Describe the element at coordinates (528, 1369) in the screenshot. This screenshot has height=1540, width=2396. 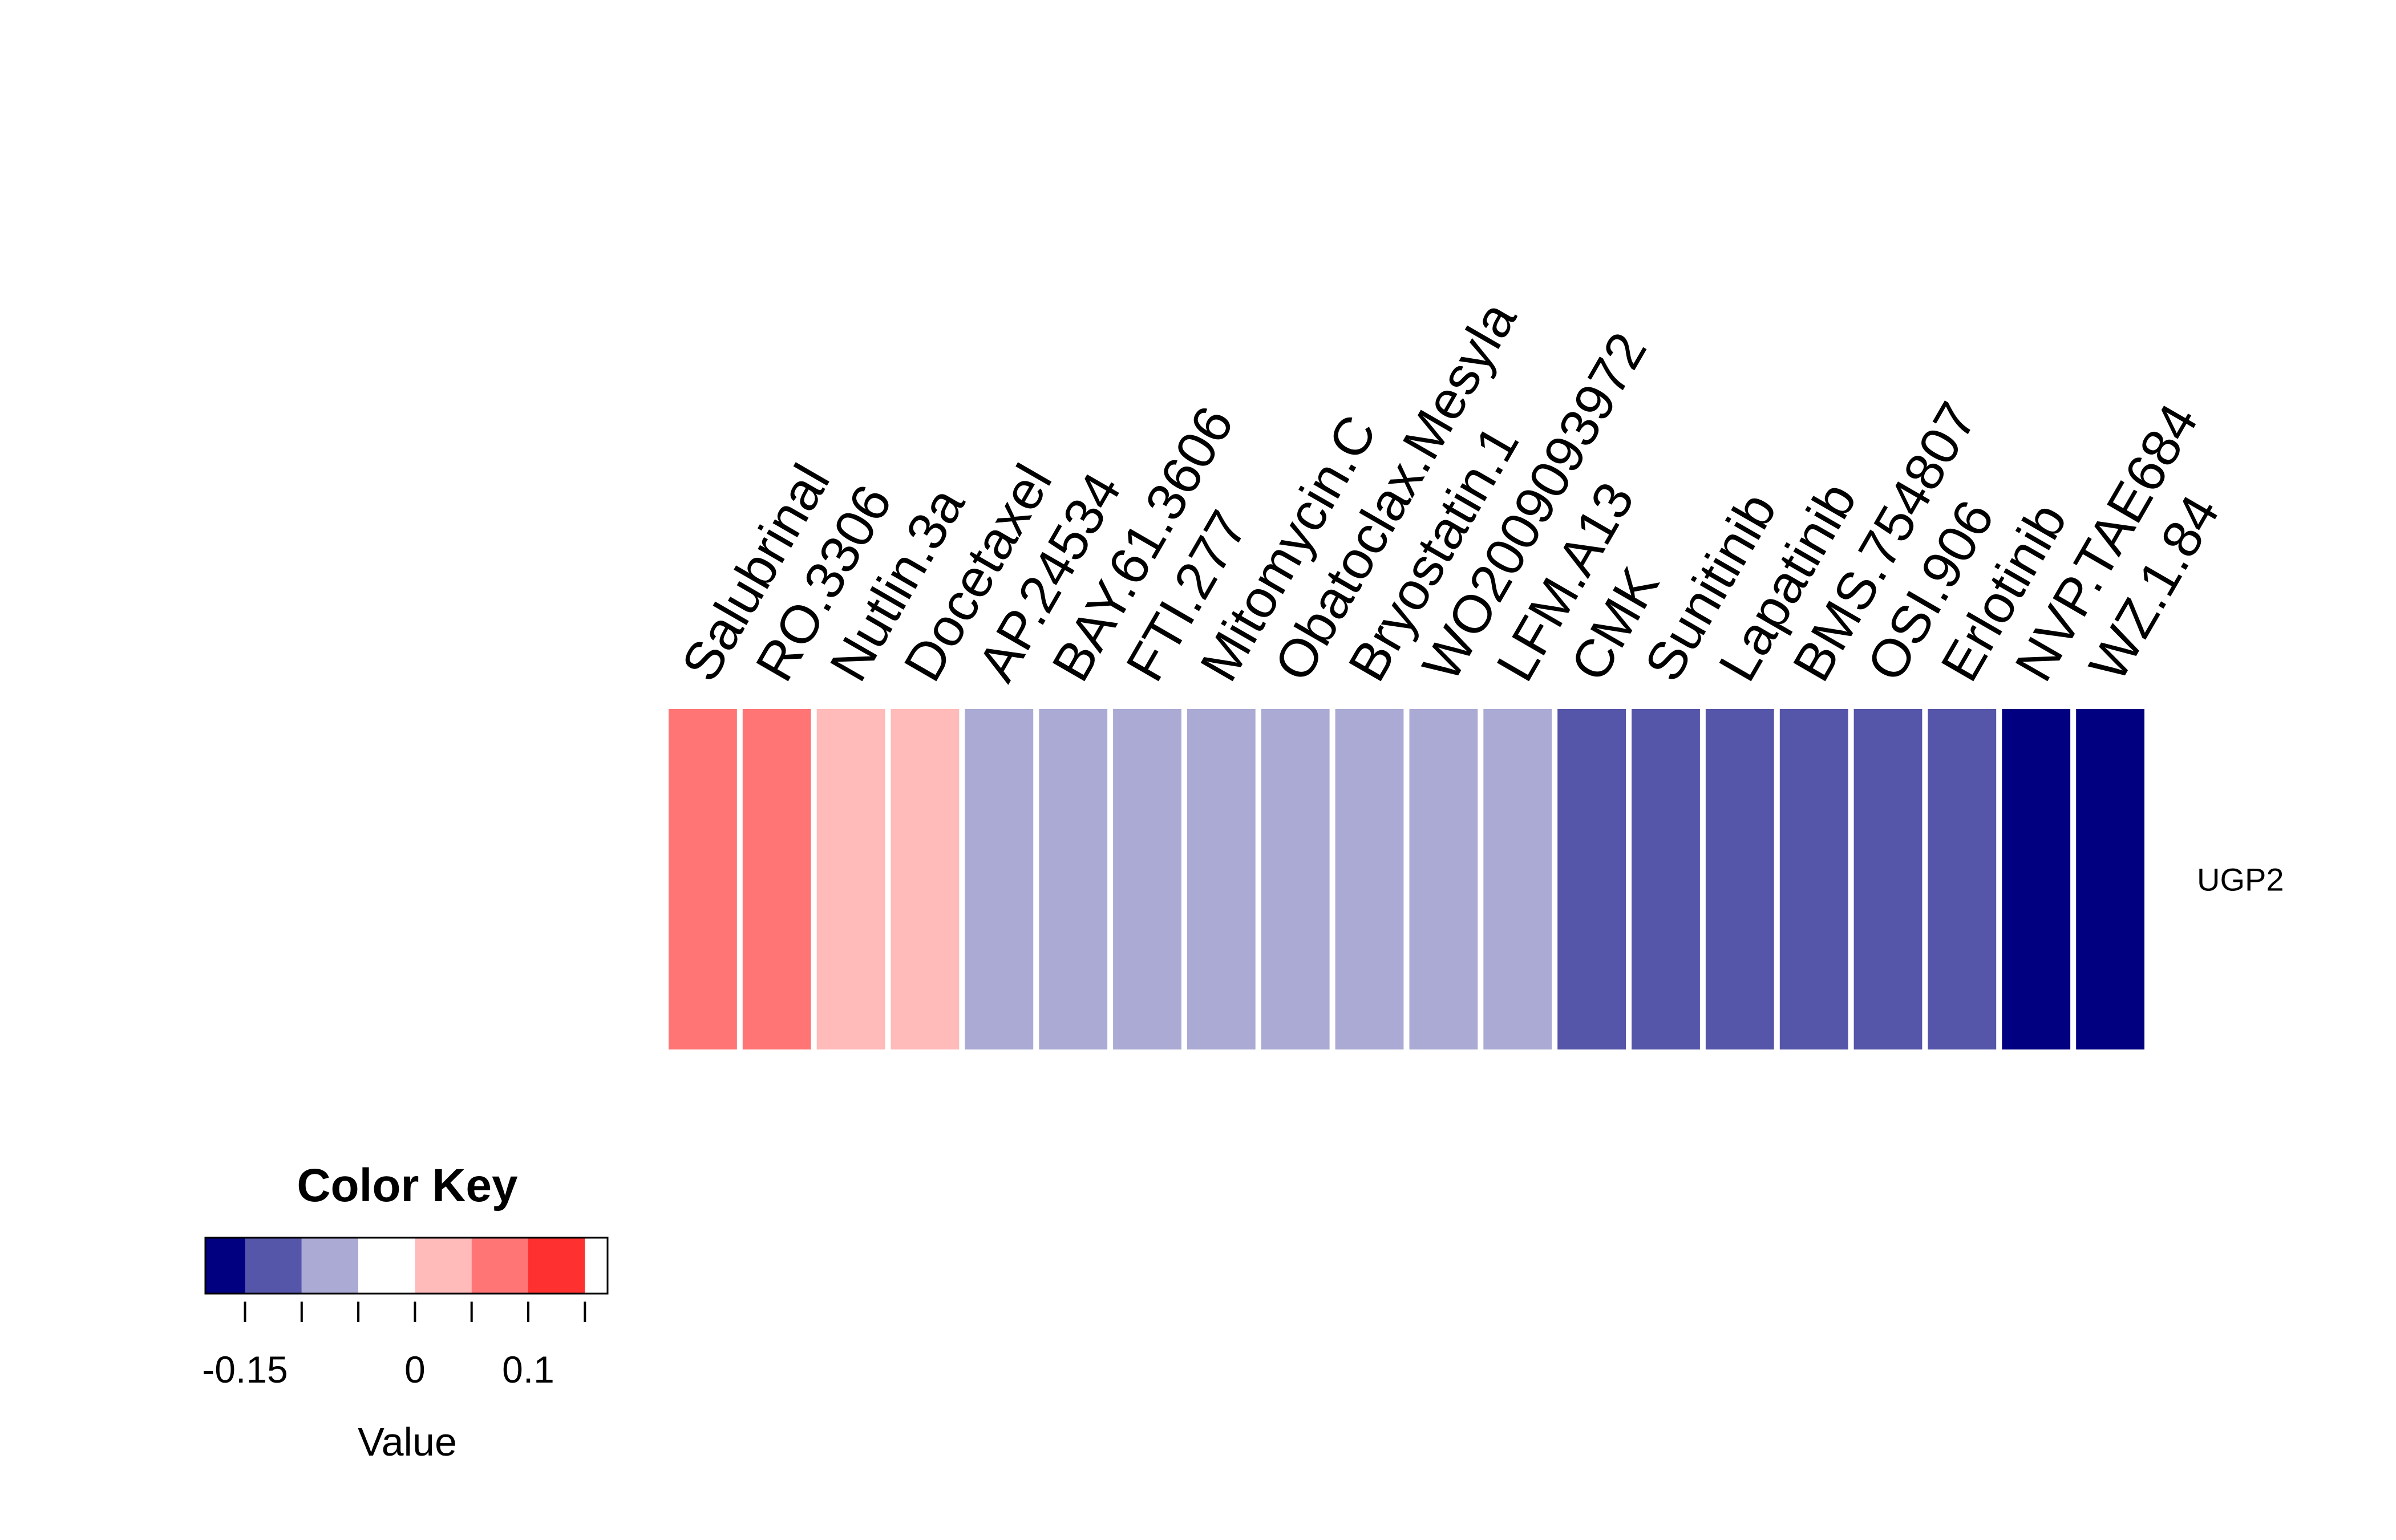
I see `color-key-tick-label: 0.1` at that location.